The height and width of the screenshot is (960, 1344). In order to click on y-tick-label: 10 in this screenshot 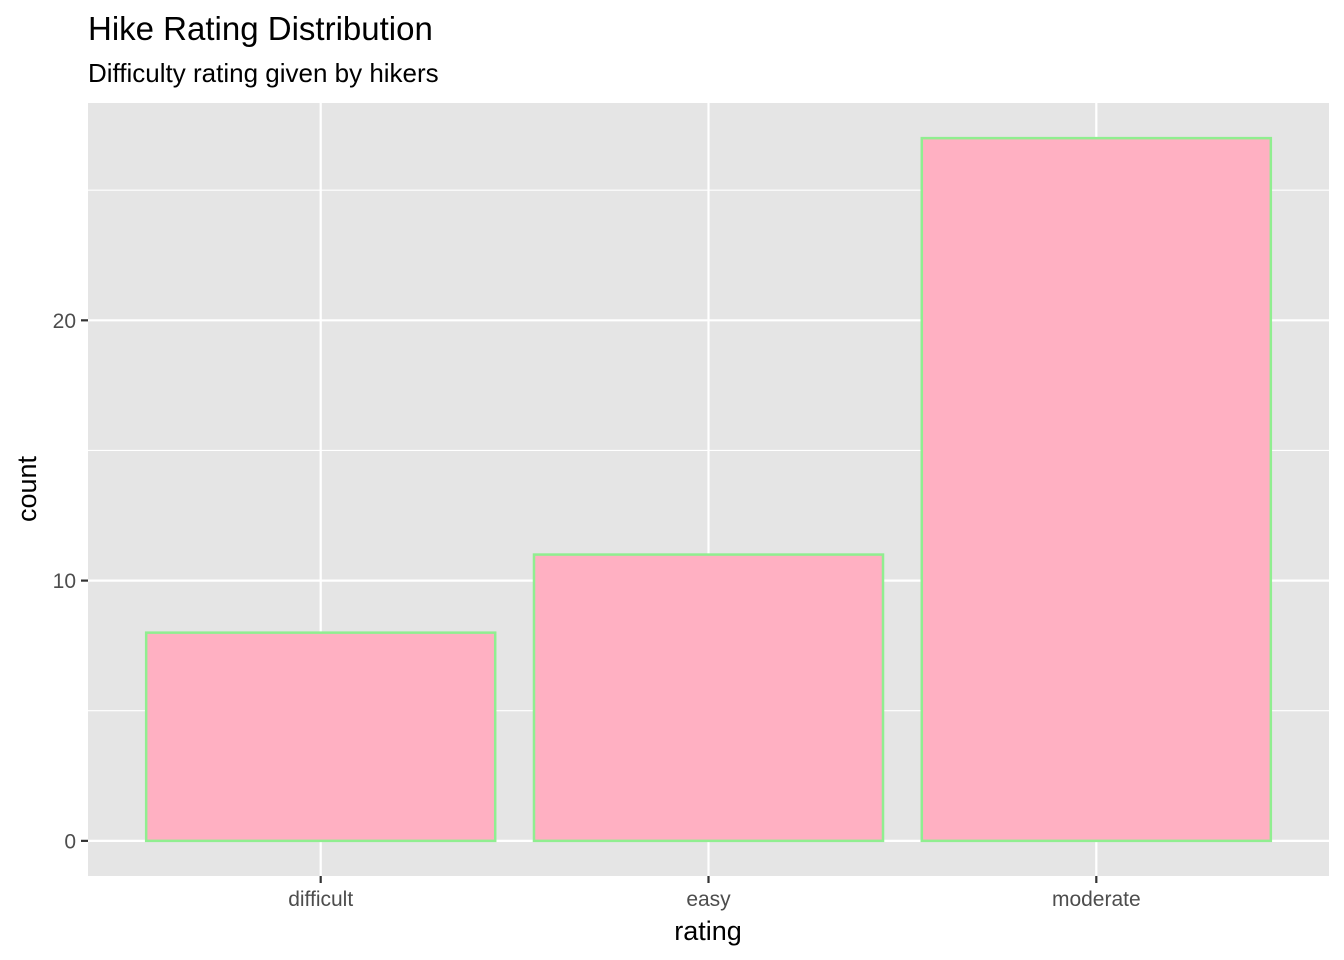, I will do `click(64, 581)`.